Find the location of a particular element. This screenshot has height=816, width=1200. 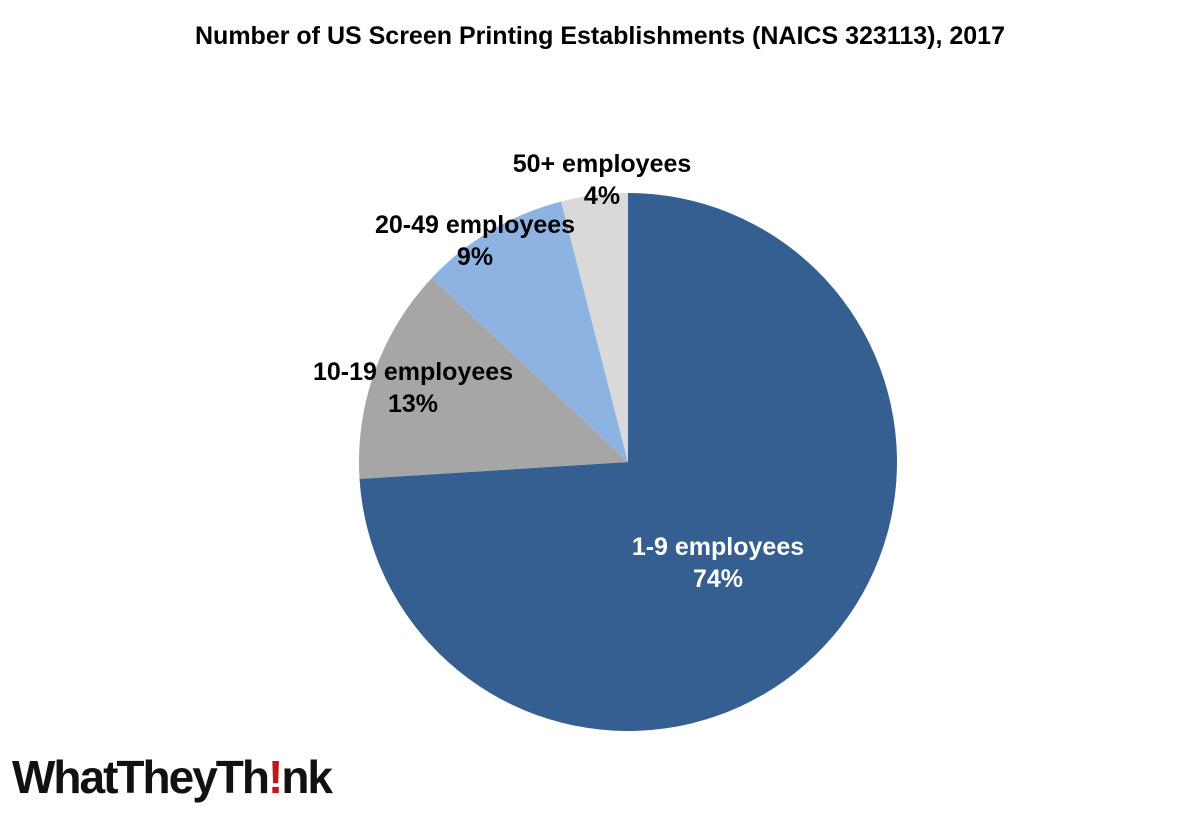

logo-text-suffix: nk is located at coordinates (307, 777).